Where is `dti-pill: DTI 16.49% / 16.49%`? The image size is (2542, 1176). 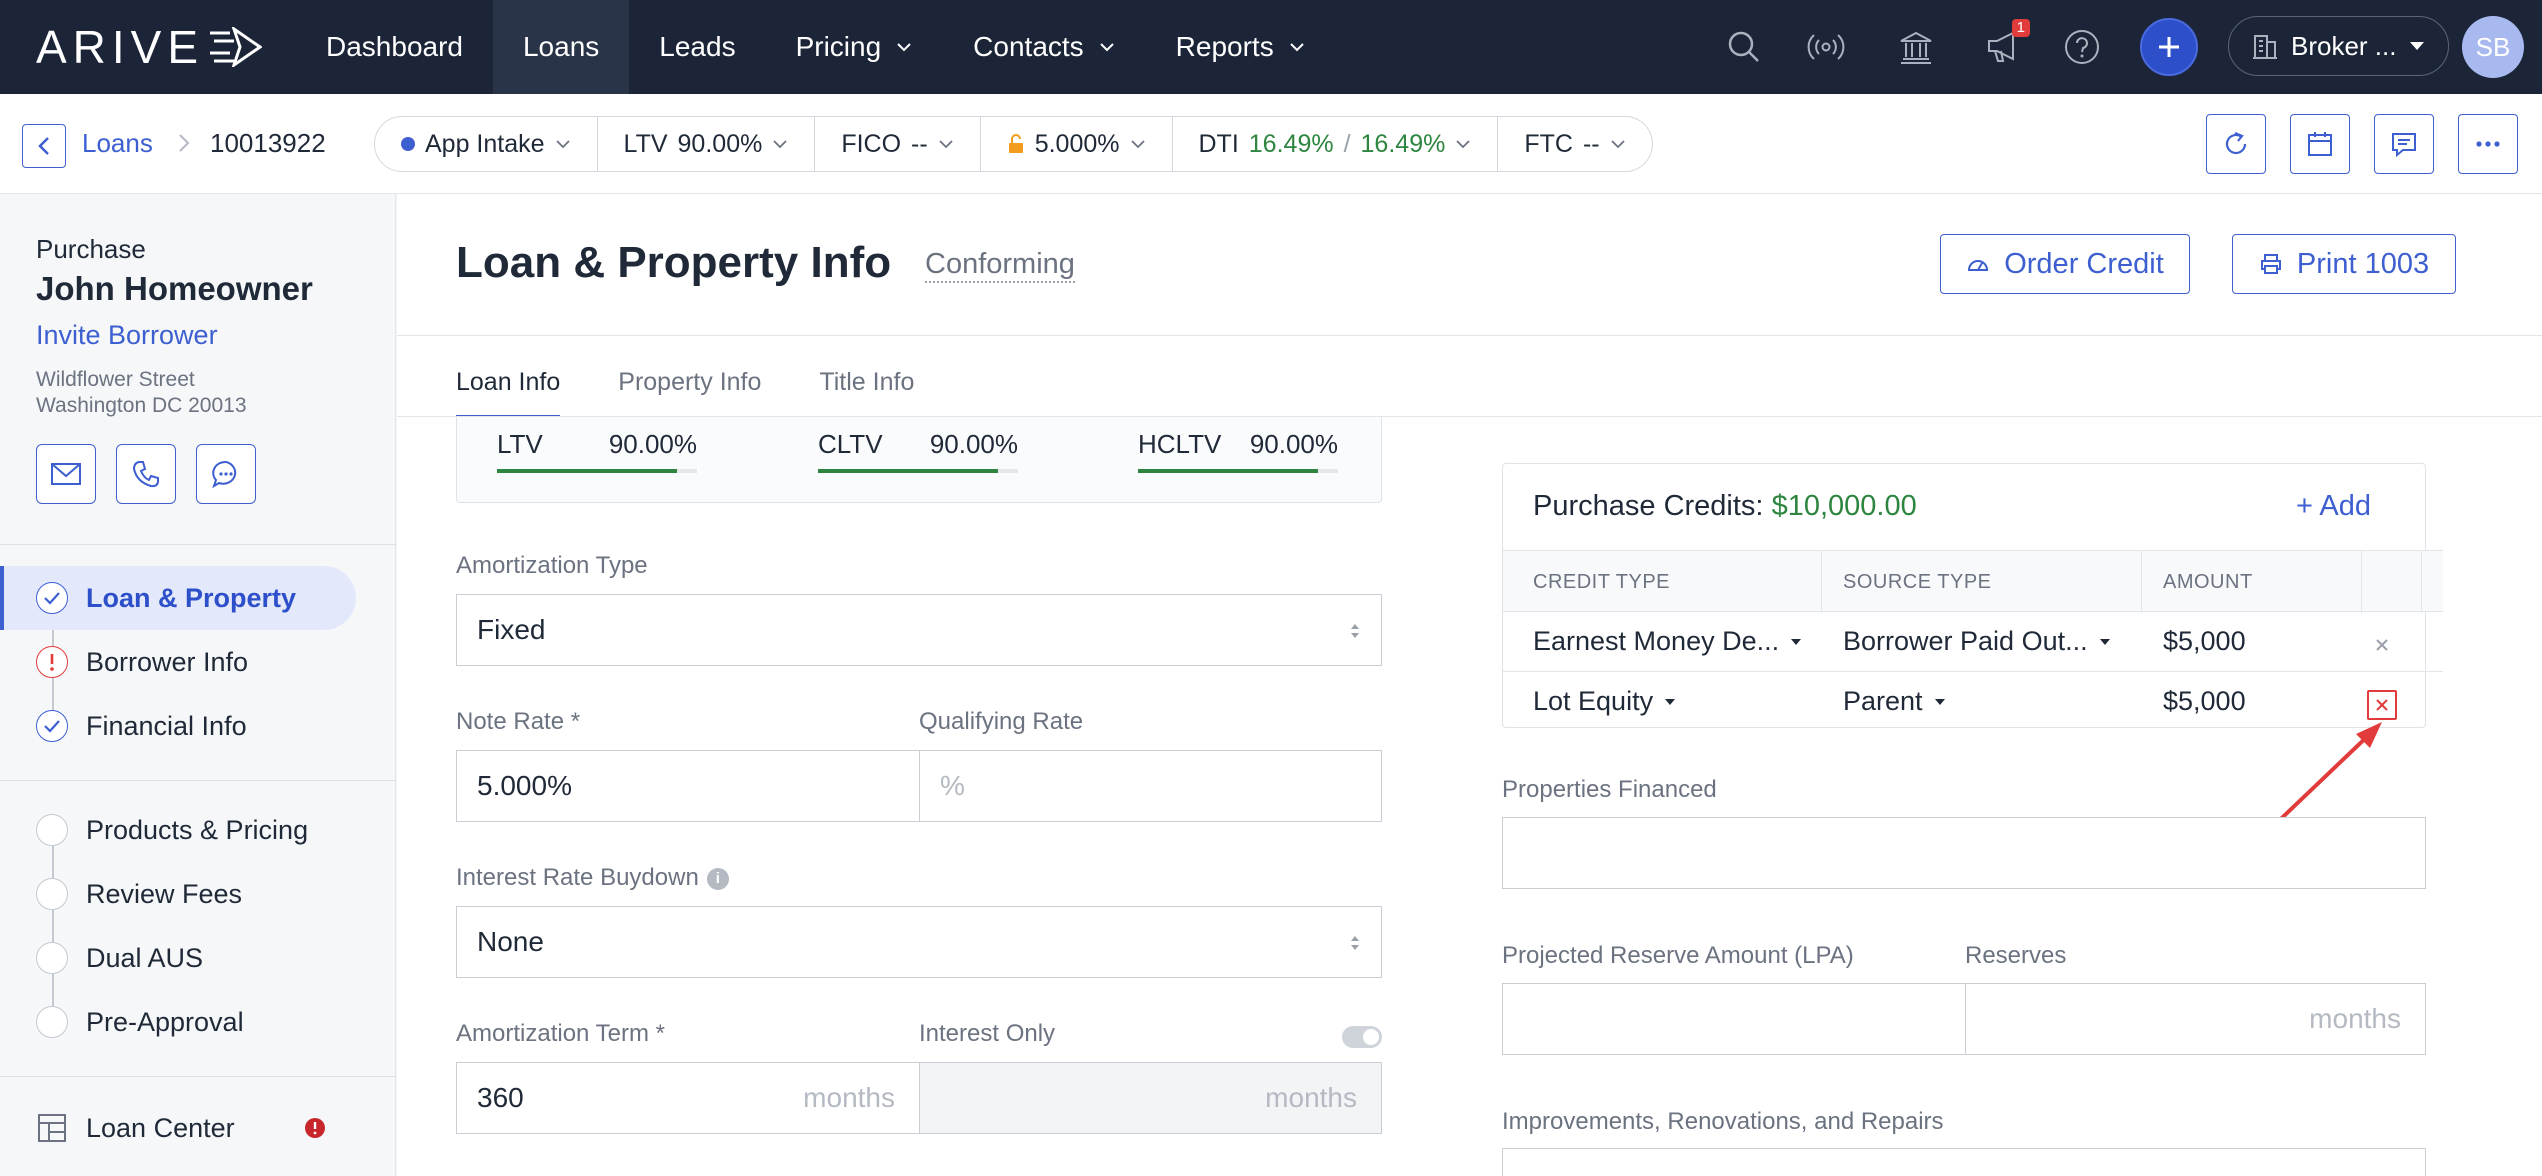 dti-pill: DTI 16.49% / 16.49% is located at coordinates (1336, 144).